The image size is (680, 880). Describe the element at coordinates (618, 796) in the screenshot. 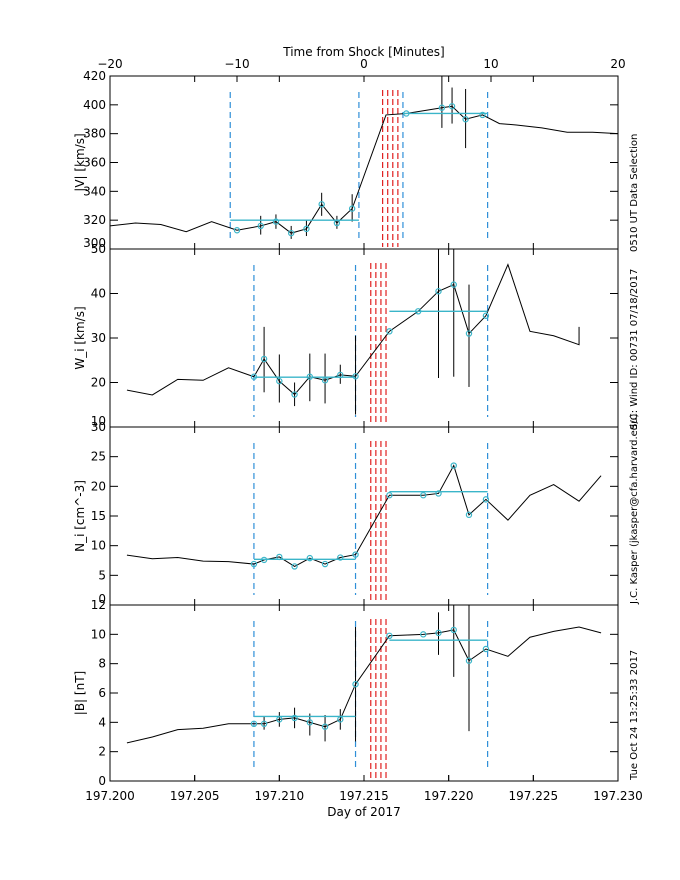

I see `bottom-x-tick-label: 197.230` at that location.